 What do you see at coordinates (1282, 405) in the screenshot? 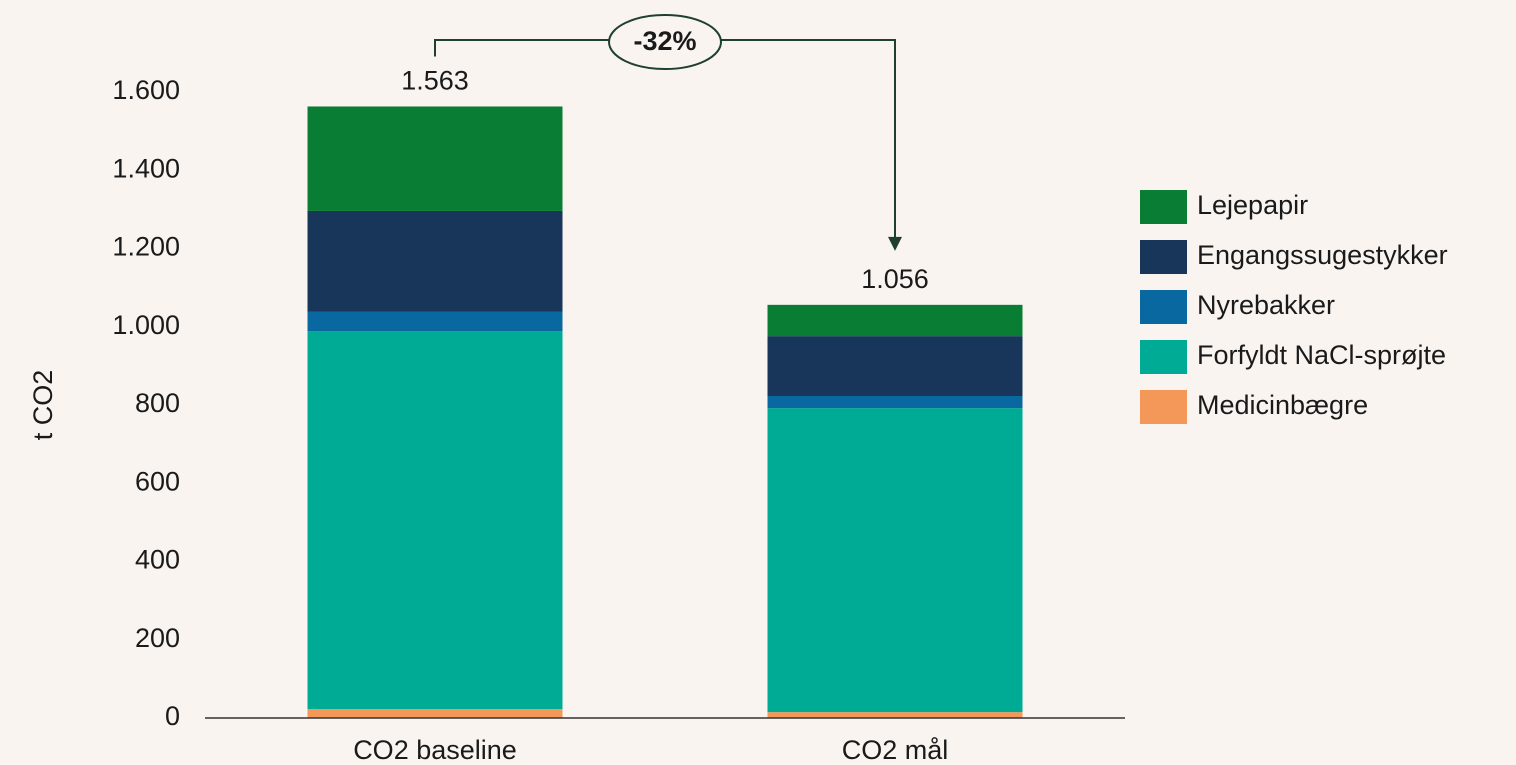
I see `legend-label: Medicinbægre` at bounding box center [1282, 405].